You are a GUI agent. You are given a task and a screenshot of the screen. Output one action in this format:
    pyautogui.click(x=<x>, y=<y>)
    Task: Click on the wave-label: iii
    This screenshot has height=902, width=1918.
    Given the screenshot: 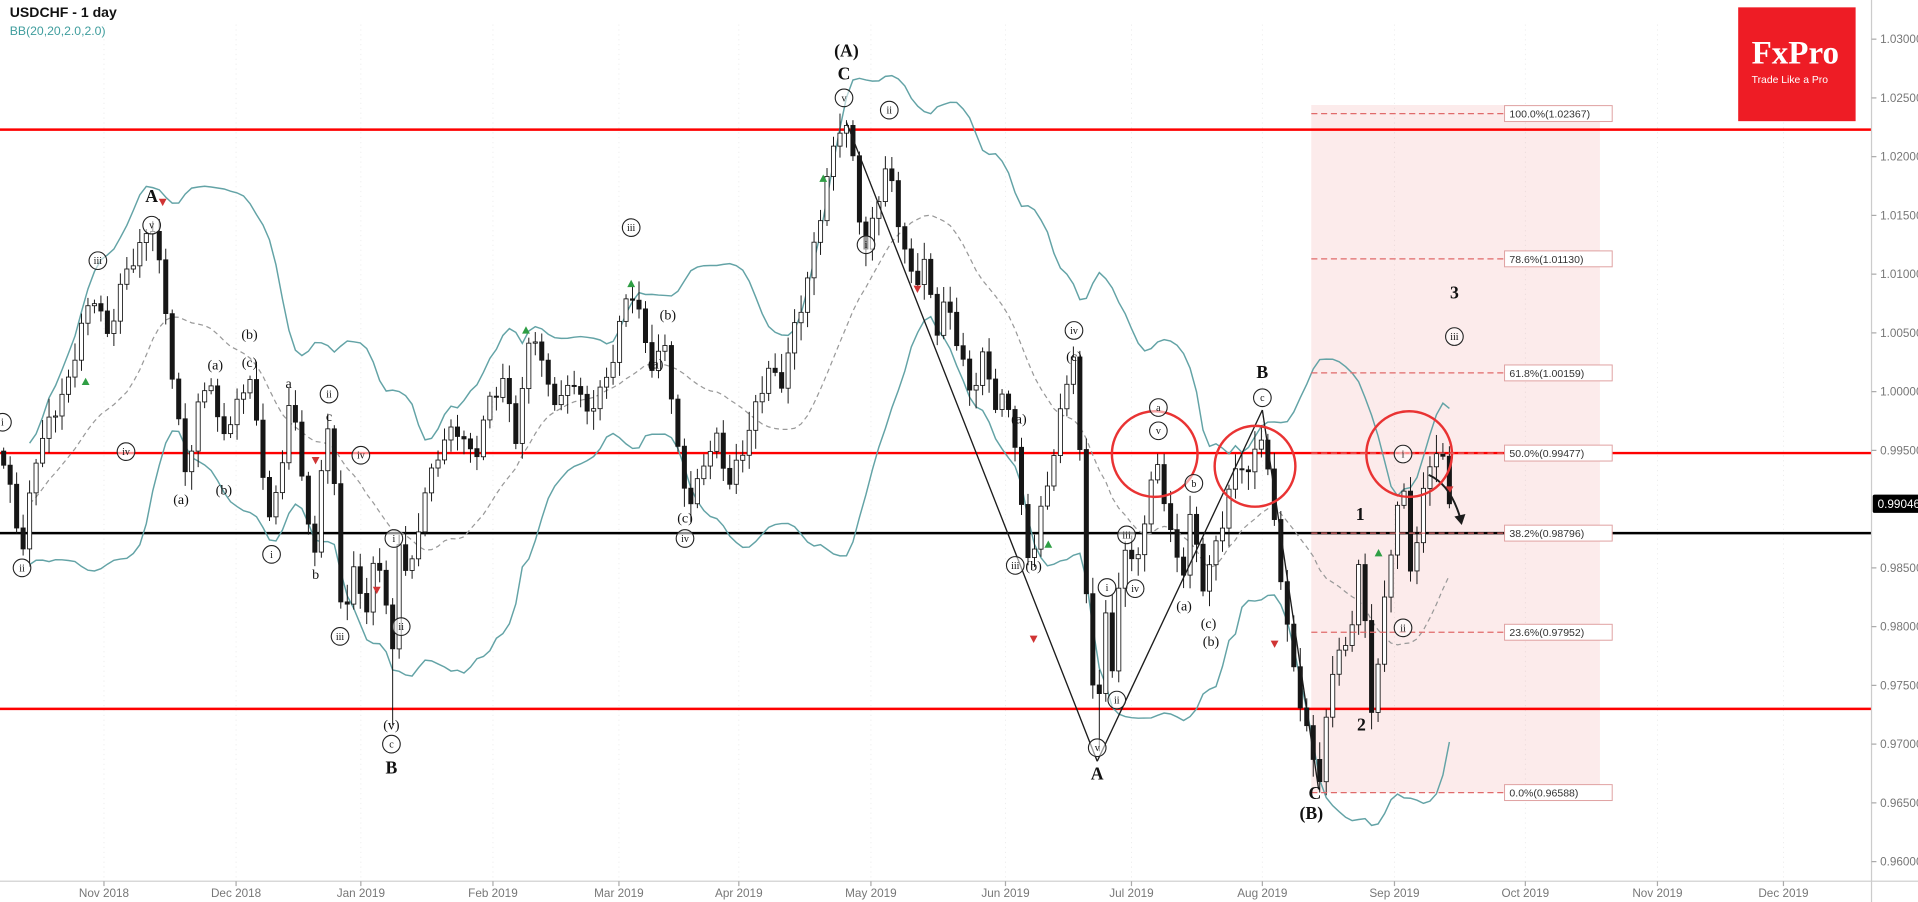 What is the action you would take?
    pyautogui.click(x=98, y=261)
    